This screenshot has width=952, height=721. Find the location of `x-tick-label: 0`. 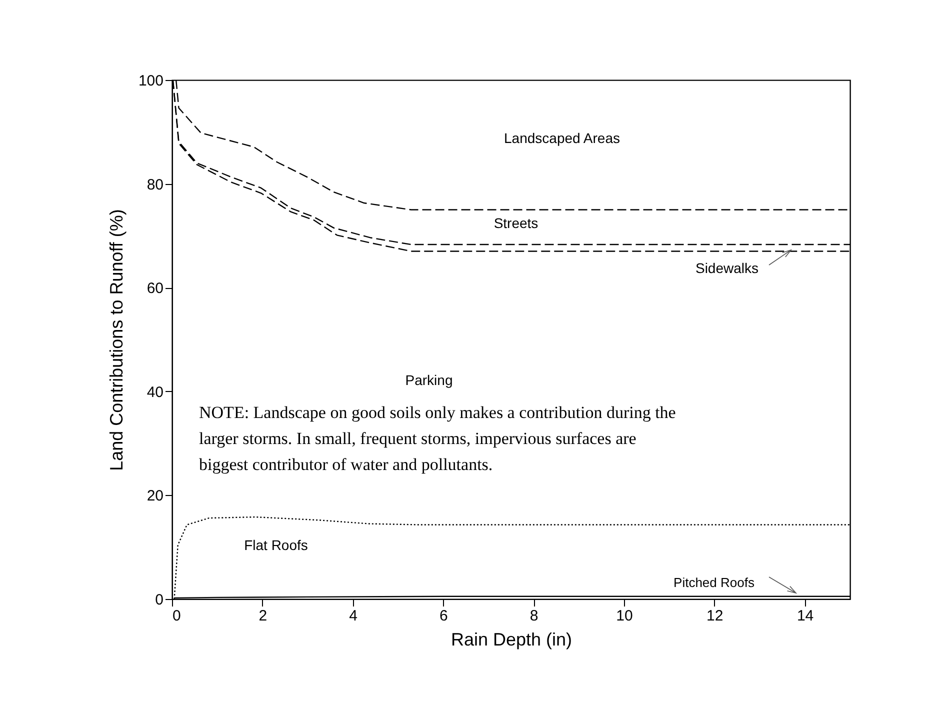

x-tick-label: 0 is located at coordinates (176, 616).